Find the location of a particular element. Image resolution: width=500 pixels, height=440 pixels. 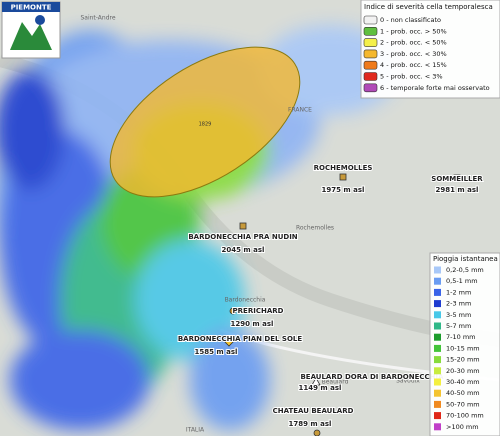

legend-label: 20-30 mm is located at coordinates (463, 371).